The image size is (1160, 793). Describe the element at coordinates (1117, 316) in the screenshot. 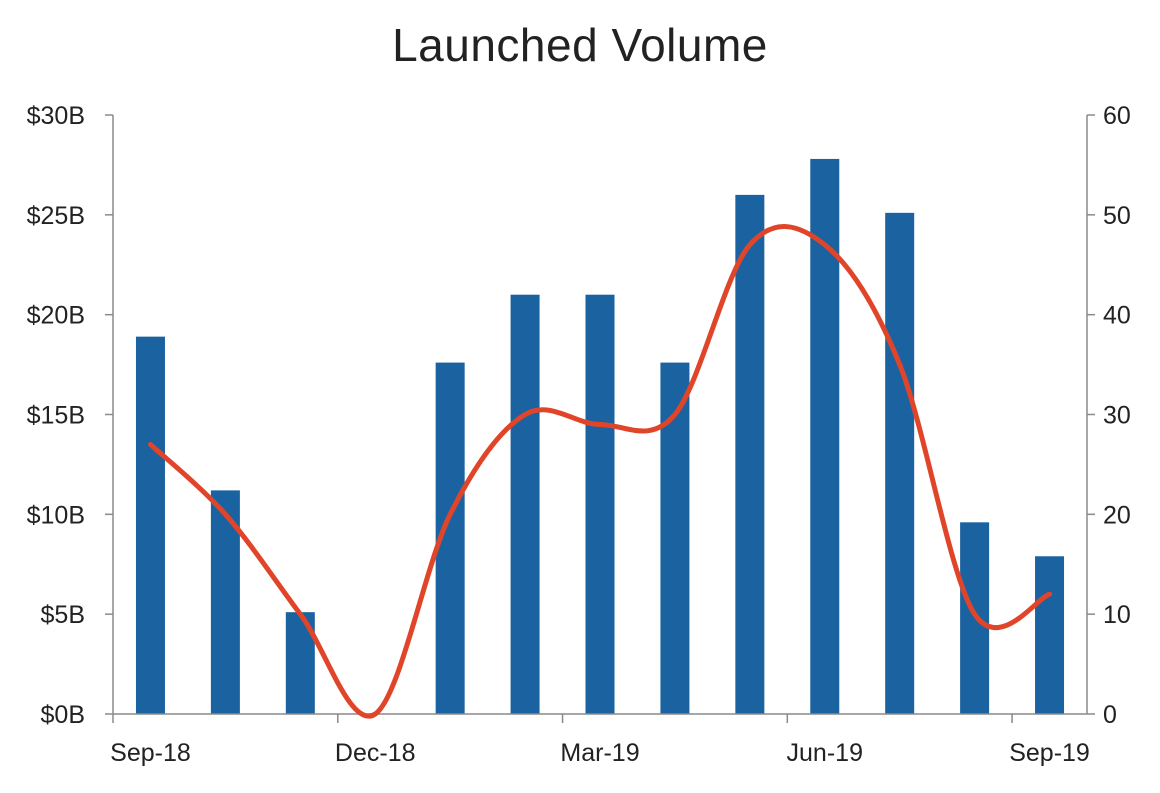

I see `y-right-tick-label: 40` at that location.